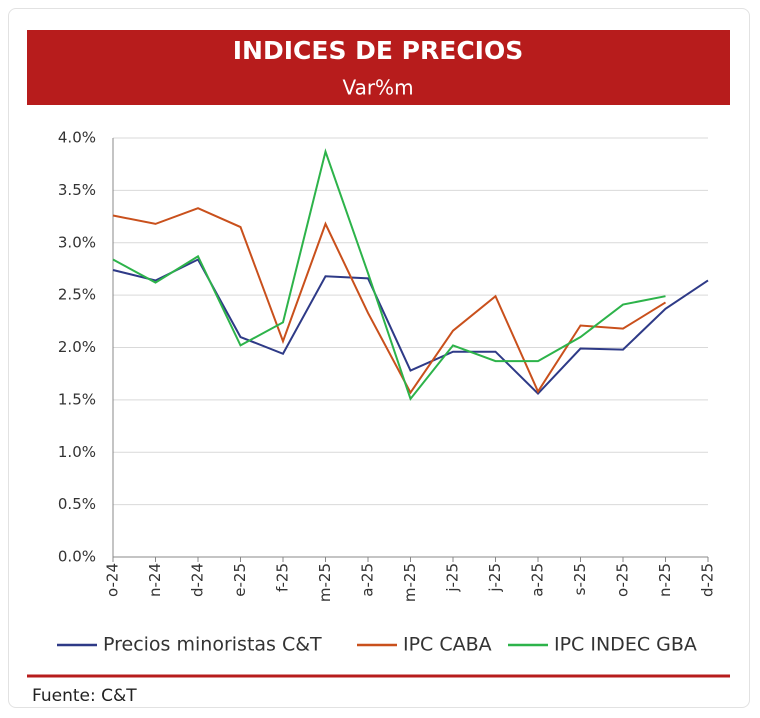 Image resolution: width=760 pixels, height=718 pixels. I want to click on chart-subtitle: Var%m, so click(377, 88).